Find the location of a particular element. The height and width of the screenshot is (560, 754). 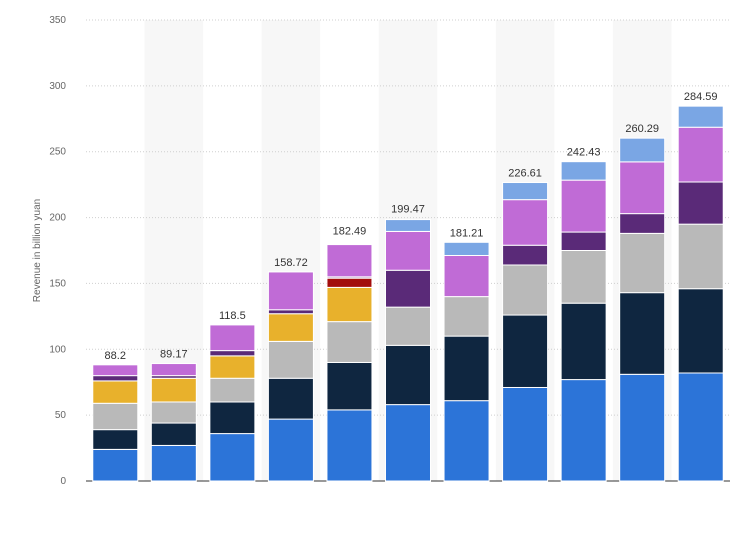

y-axis-ticks: 0 50 100 150 200 250 300 350 is located at coordinates (57, 251).